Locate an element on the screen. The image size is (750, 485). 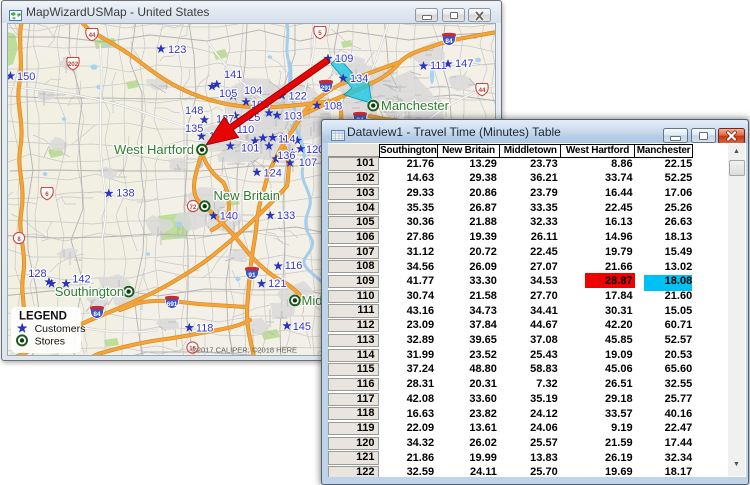
svg-text: Stores is located at coordinates (50, 342).